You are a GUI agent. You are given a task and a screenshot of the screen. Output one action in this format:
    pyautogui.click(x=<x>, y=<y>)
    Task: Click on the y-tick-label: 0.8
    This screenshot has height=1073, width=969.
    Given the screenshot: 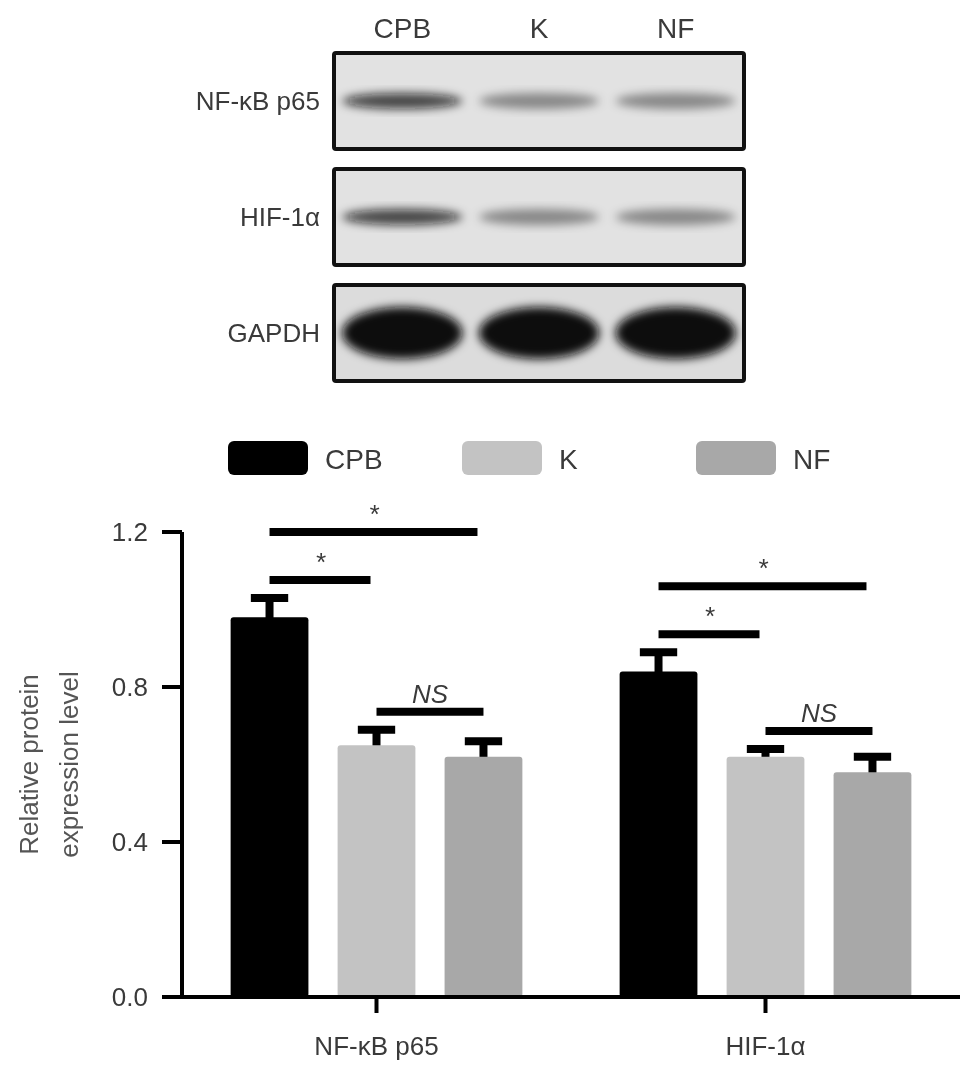 What is the action you would take?
    pyautogui.click(x=129, y=687)
    